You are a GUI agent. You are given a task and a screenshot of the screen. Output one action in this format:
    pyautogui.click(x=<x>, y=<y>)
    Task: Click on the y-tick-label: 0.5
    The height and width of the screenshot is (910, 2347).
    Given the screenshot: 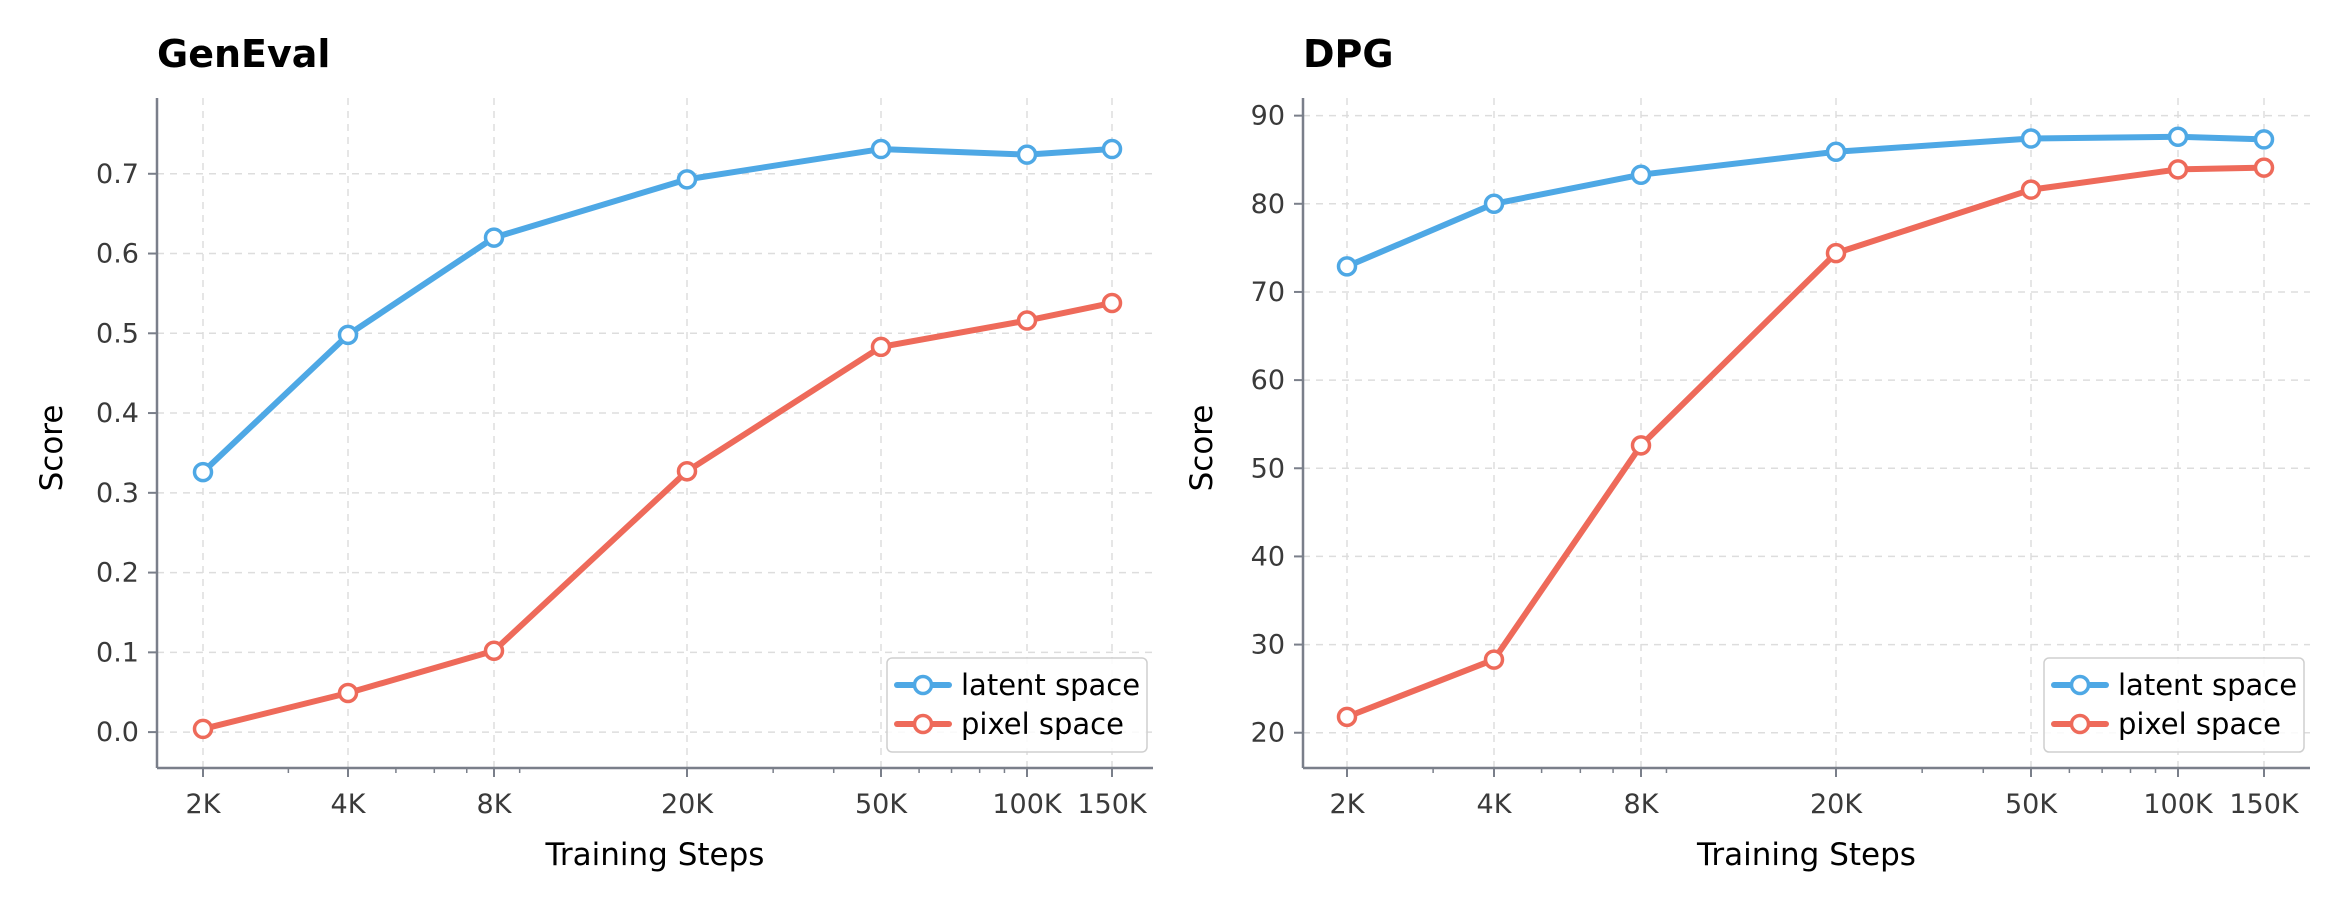 What is the action you would take?
    pyautogui.click(x=117, y=333)
    